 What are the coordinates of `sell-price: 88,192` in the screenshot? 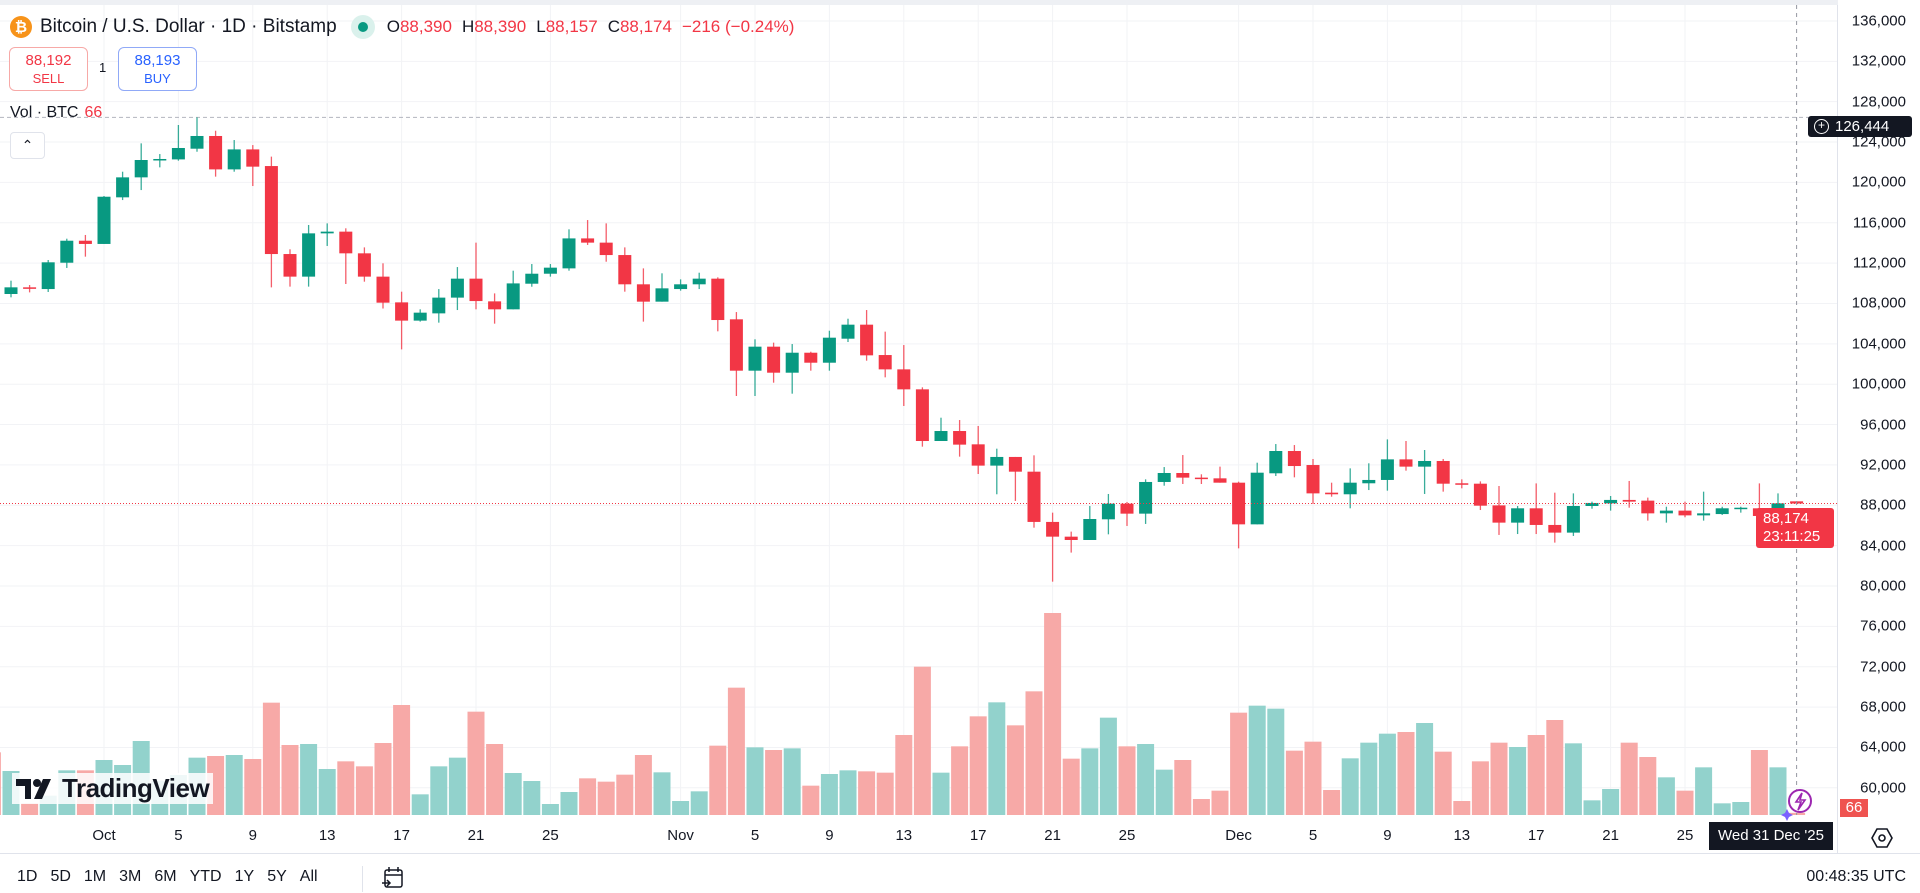 It's located at (48, 60).